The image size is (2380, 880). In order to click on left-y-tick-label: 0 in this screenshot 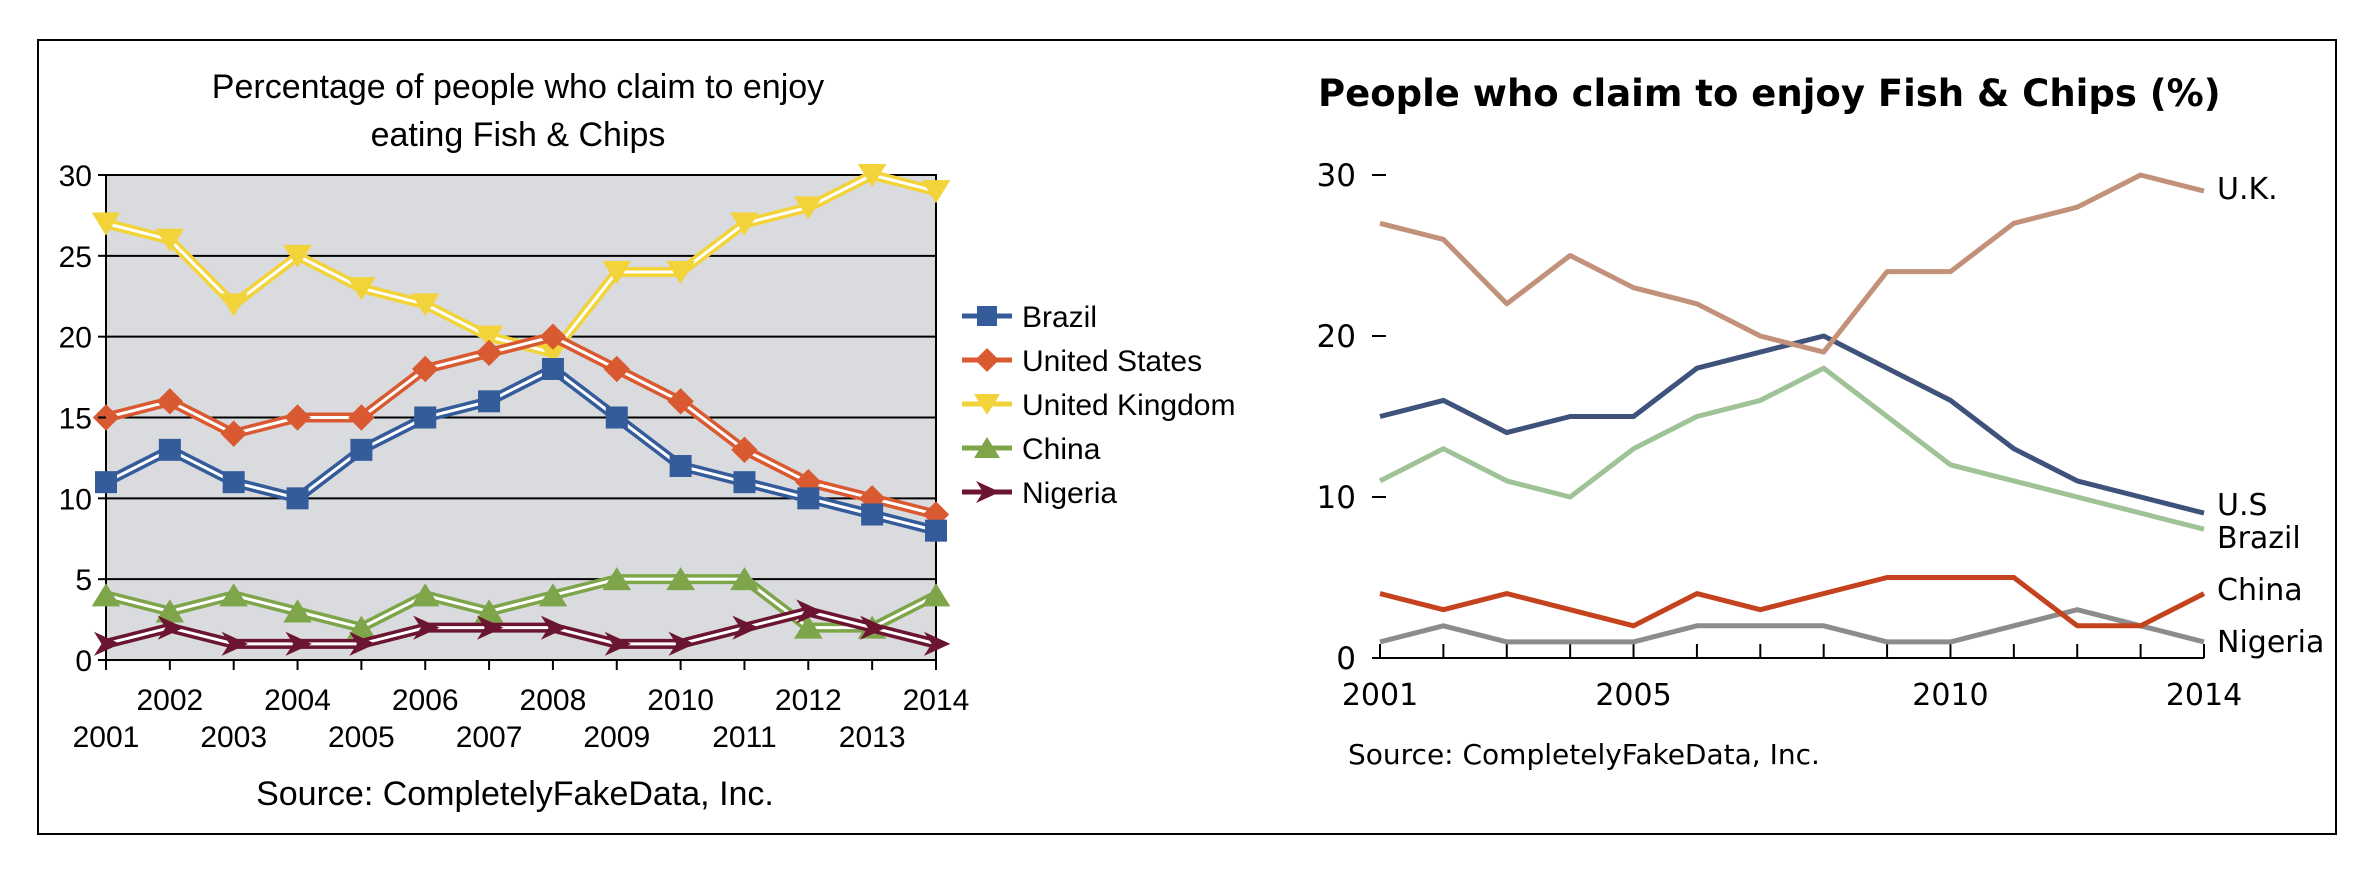, I will do `click(83, 661)`.